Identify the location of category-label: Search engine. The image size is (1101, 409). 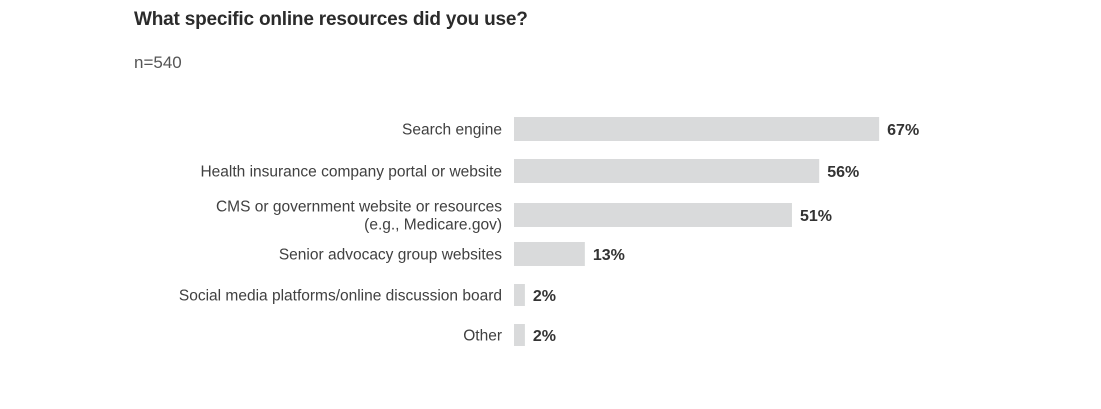
(452, 130).